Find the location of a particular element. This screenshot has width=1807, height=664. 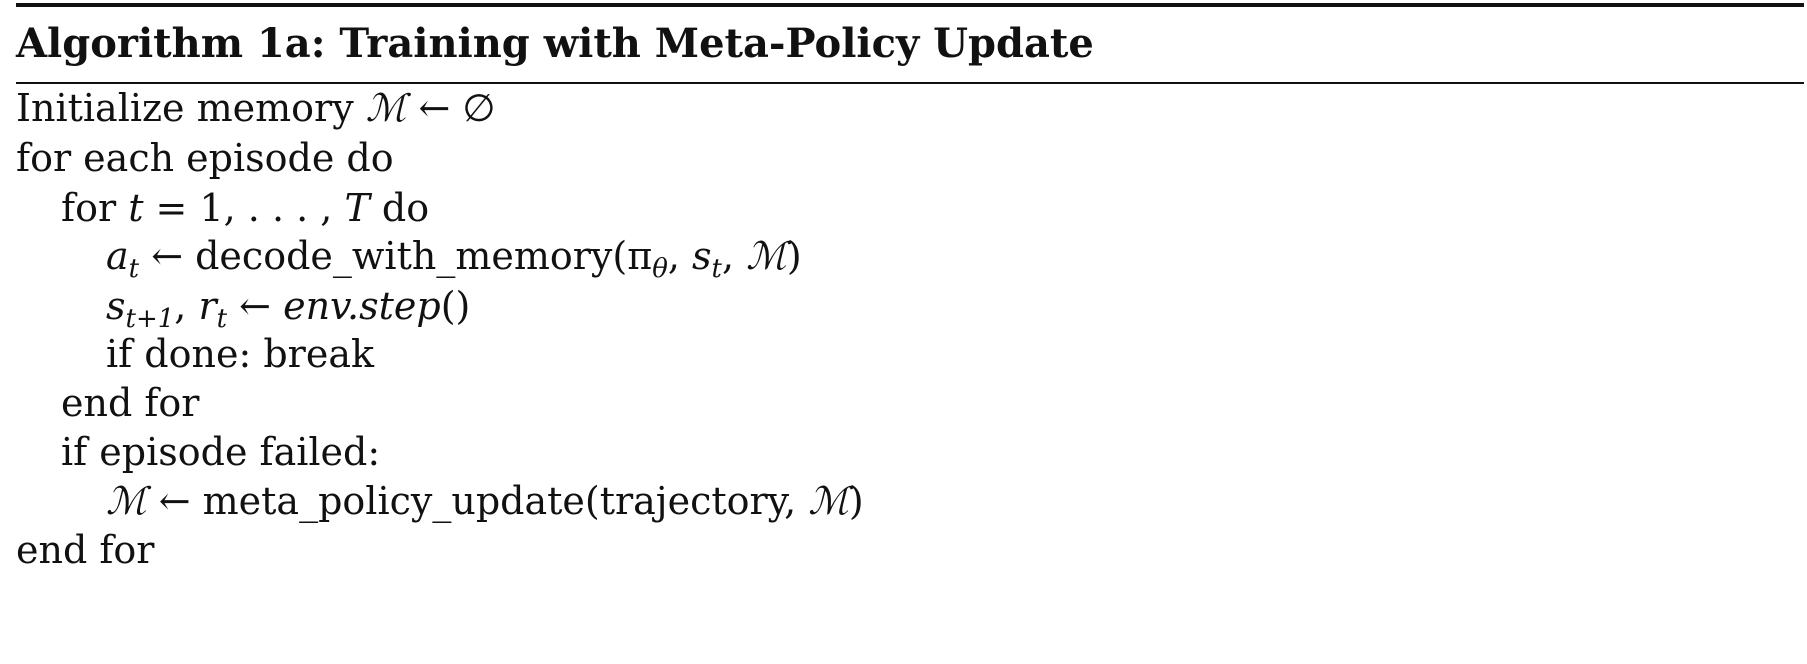

function-name: meta_policy_update(trajectory, is located at coordinates (505, 501).